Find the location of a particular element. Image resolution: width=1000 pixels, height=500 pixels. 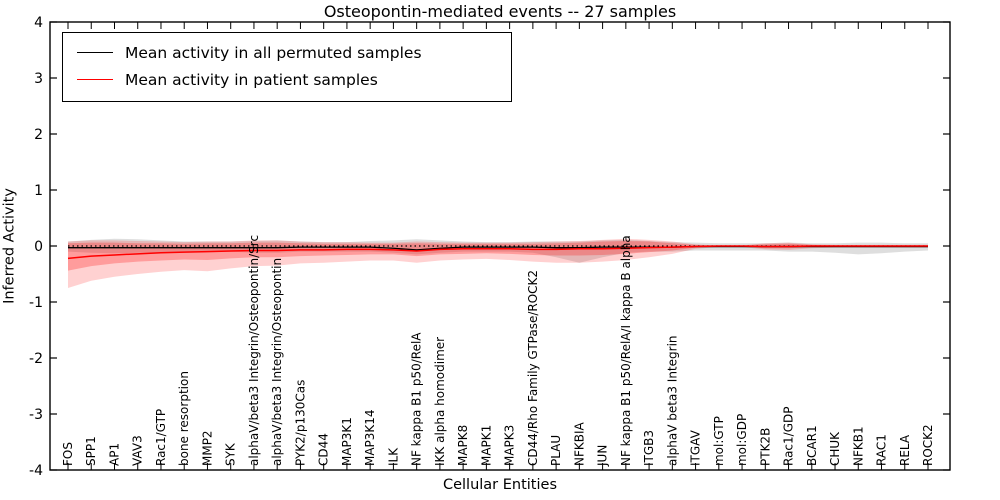

entity-tick-label: MAP3K1 is located at coordinates (347, 441).